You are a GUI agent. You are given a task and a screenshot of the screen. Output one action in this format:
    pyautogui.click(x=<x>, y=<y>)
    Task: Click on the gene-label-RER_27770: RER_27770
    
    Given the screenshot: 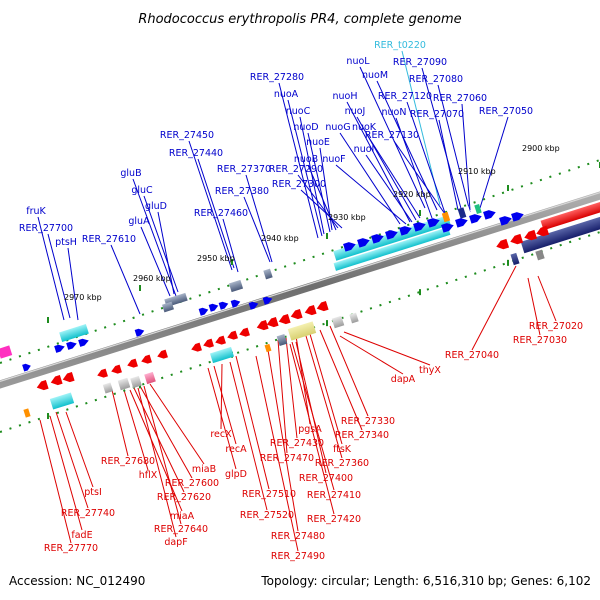 What is the action you would take?
    pyautogui.click(x=71, y=548)
    